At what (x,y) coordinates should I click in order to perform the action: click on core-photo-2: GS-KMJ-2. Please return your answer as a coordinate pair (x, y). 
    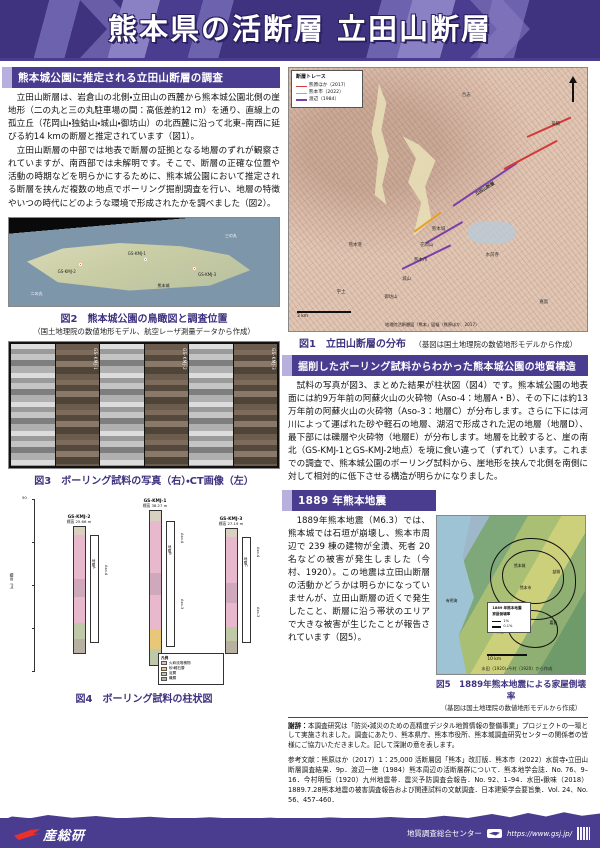
    Looking at the image, I should click on (166, 404).